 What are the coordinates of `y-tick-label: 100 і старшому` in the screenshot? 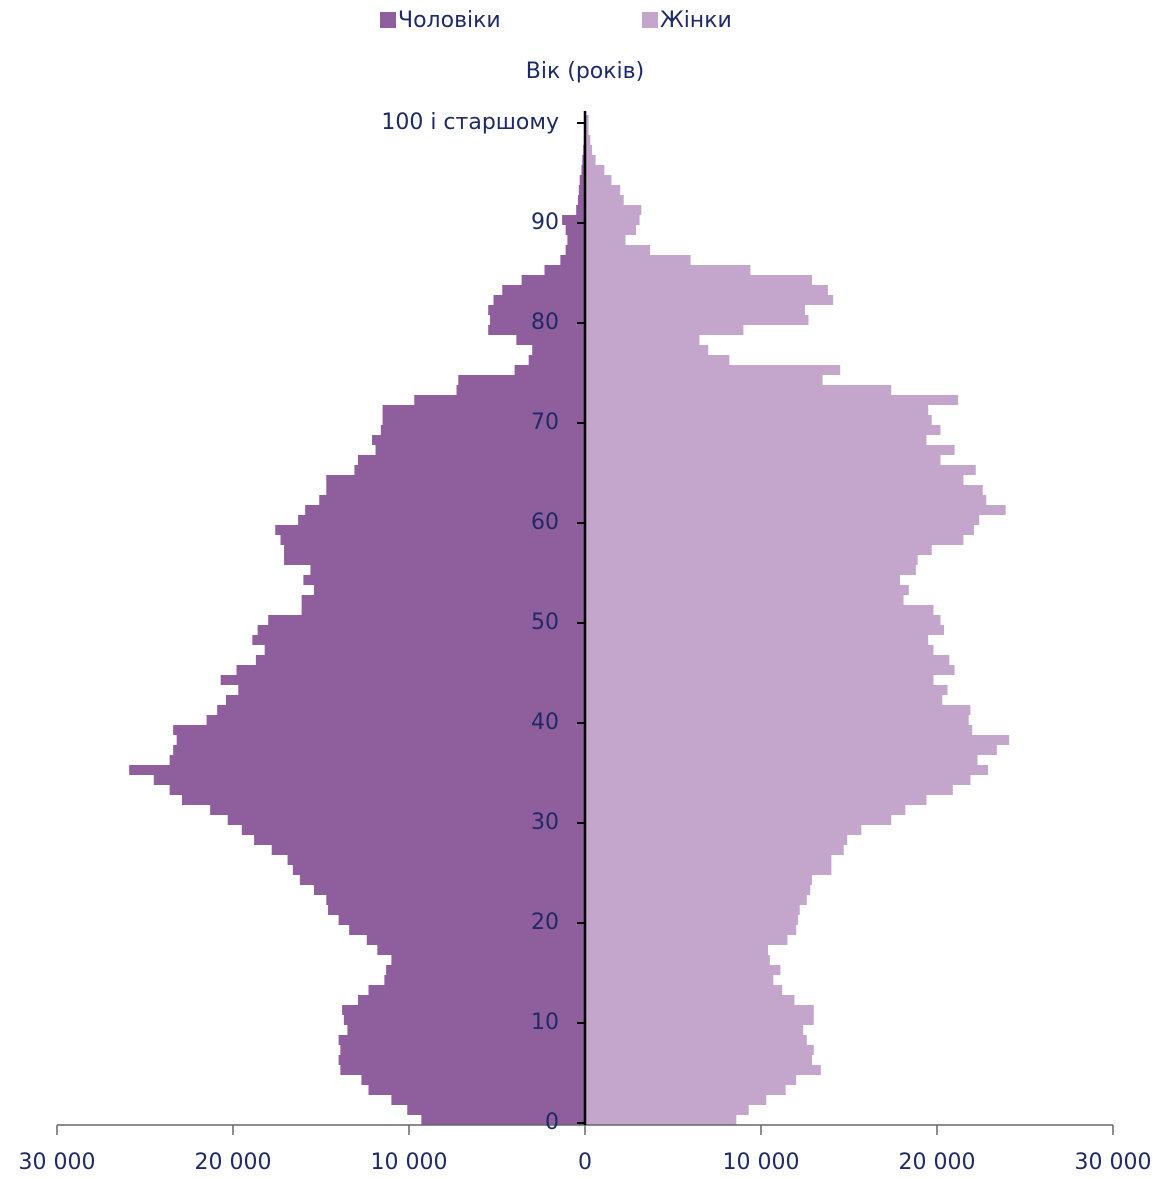 It's located at (470, 122).